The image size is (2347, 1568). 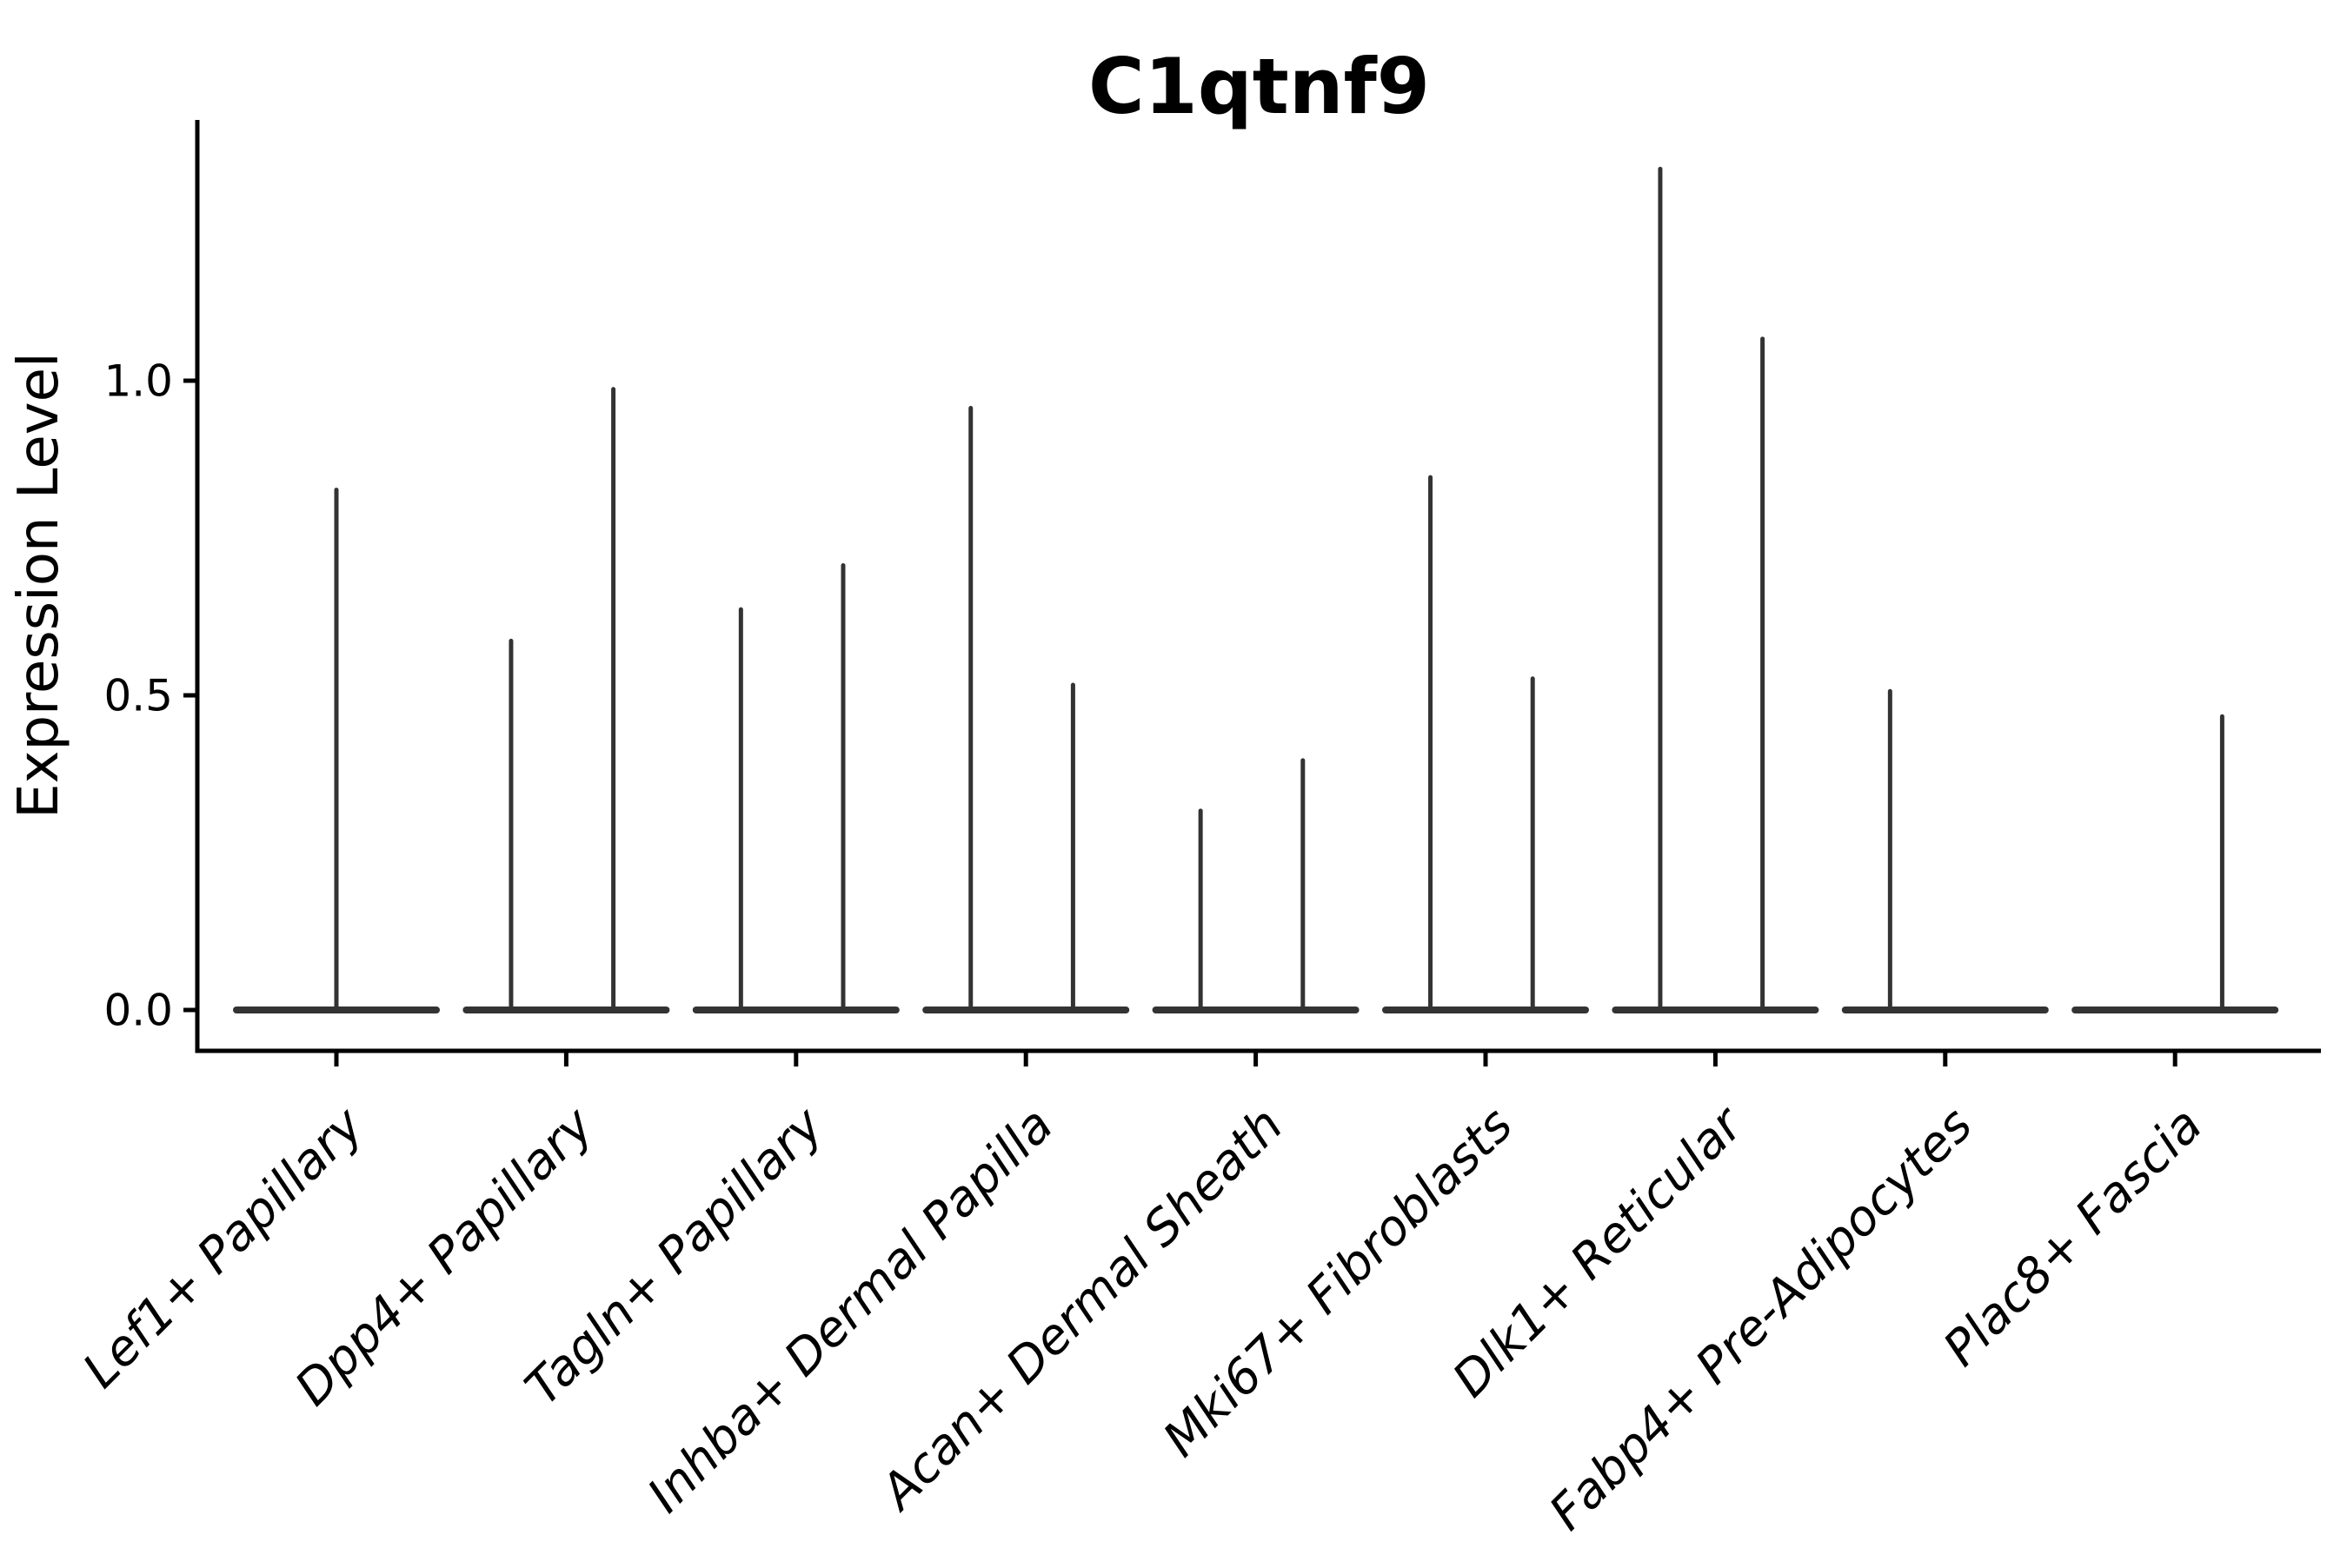 I want to click on y-tick-label: 0.5, so click(x=138, y=696).